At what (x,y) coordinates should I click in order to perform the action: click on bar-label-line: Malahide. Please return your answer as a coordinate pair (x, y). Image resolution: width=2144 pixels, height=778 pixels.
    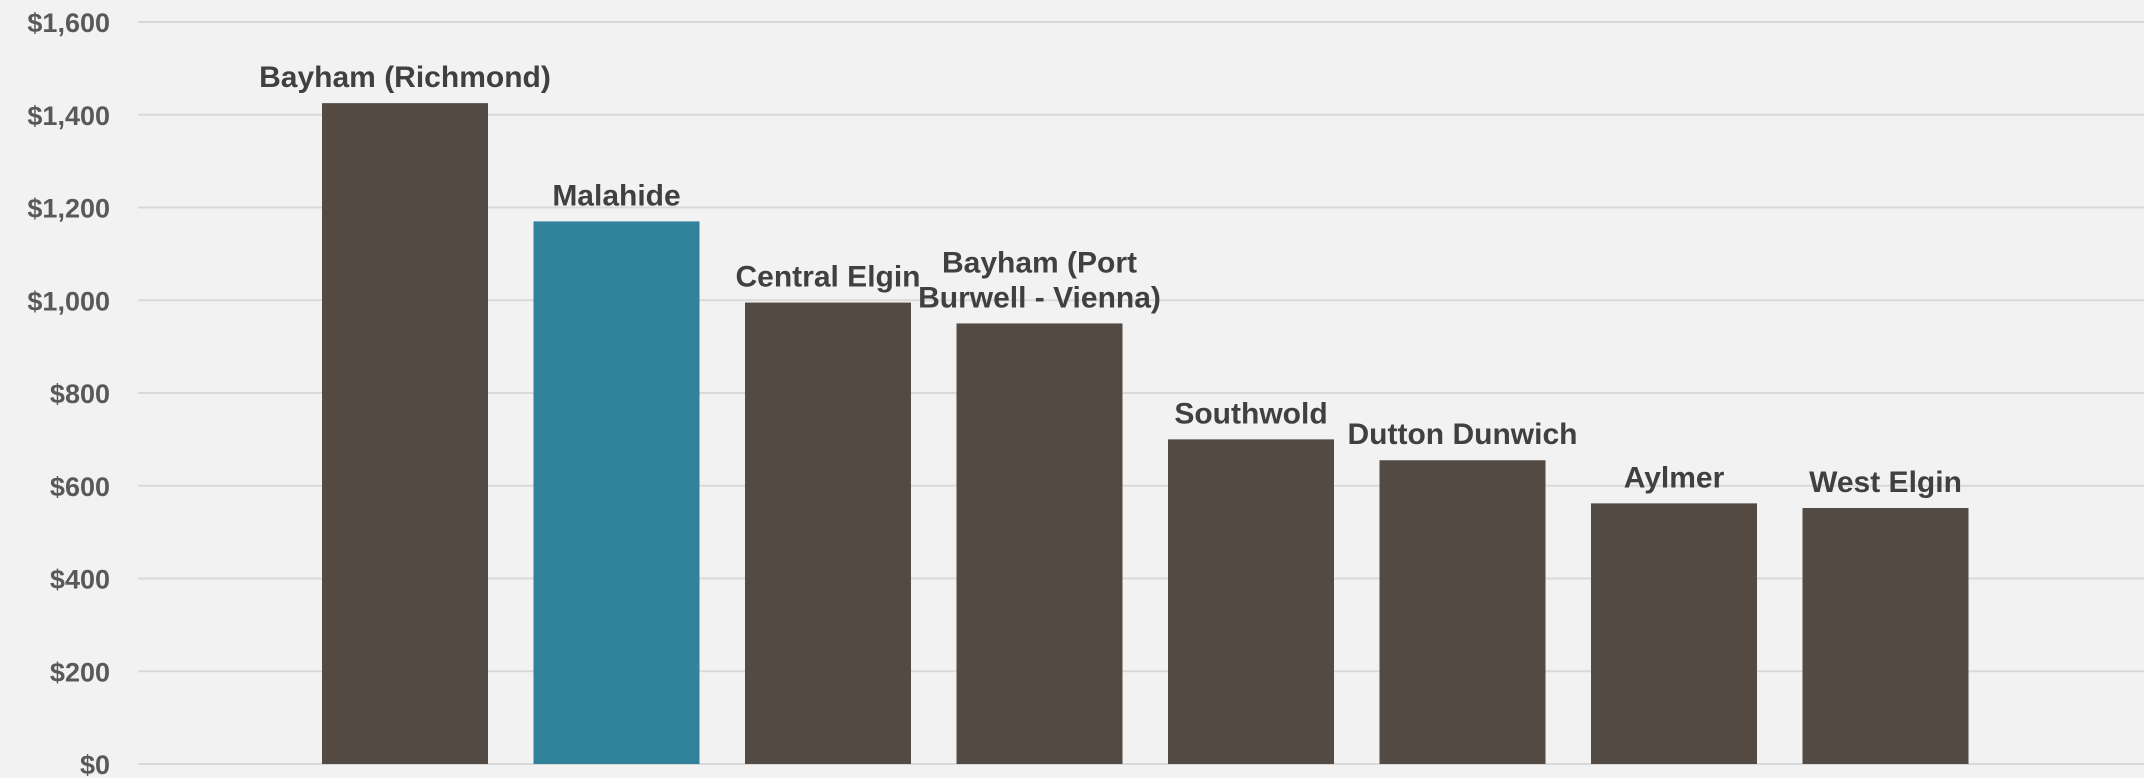
    Looking at the image, I should click on (616, 195).